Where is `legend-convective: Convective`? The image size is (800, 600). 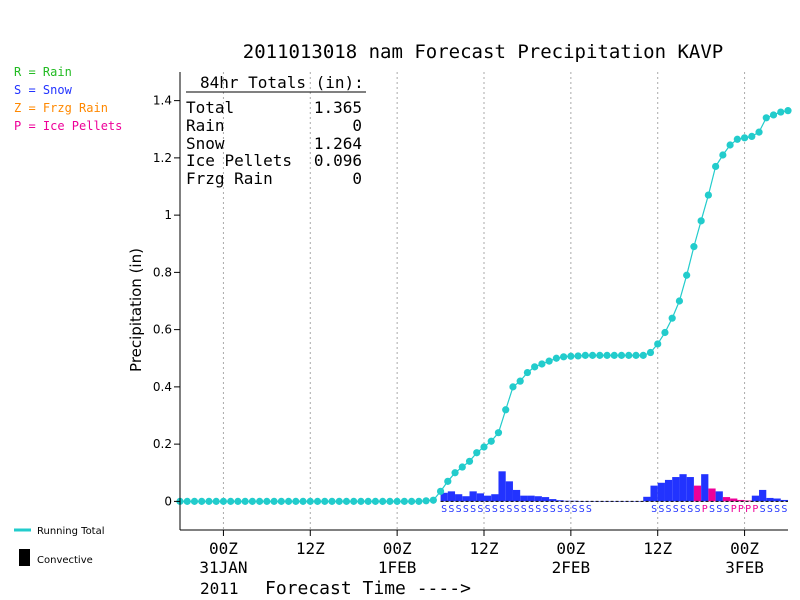 legend-convective: Convective is located at coordinates (65, 560).